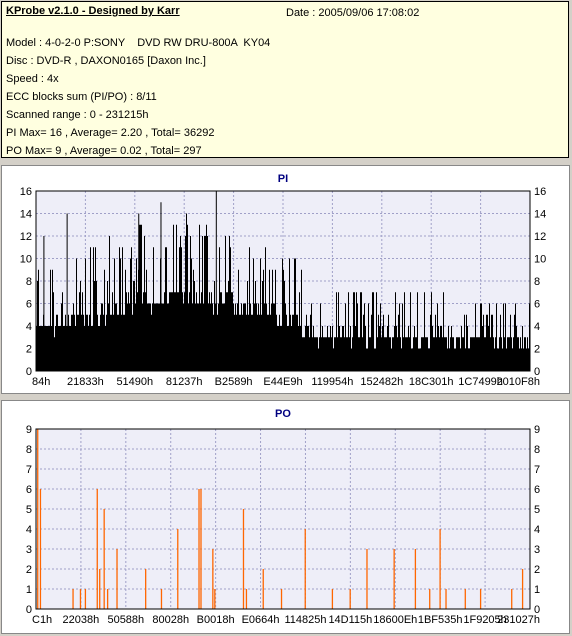 The width and height of the screenshot is (572, 636). Describe the element at coordinates (77, 115) in the screenshot. I see `scanned-range-line: Scanned range : 0 - 231215h` at that location.